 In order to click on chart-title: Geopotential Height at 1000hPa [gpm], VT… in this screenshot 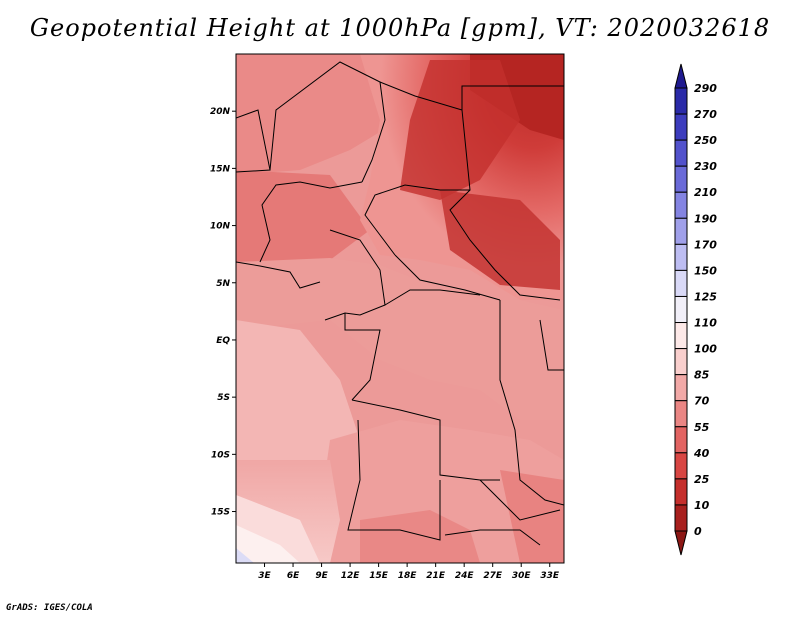, I will do `click(400, 28)`.